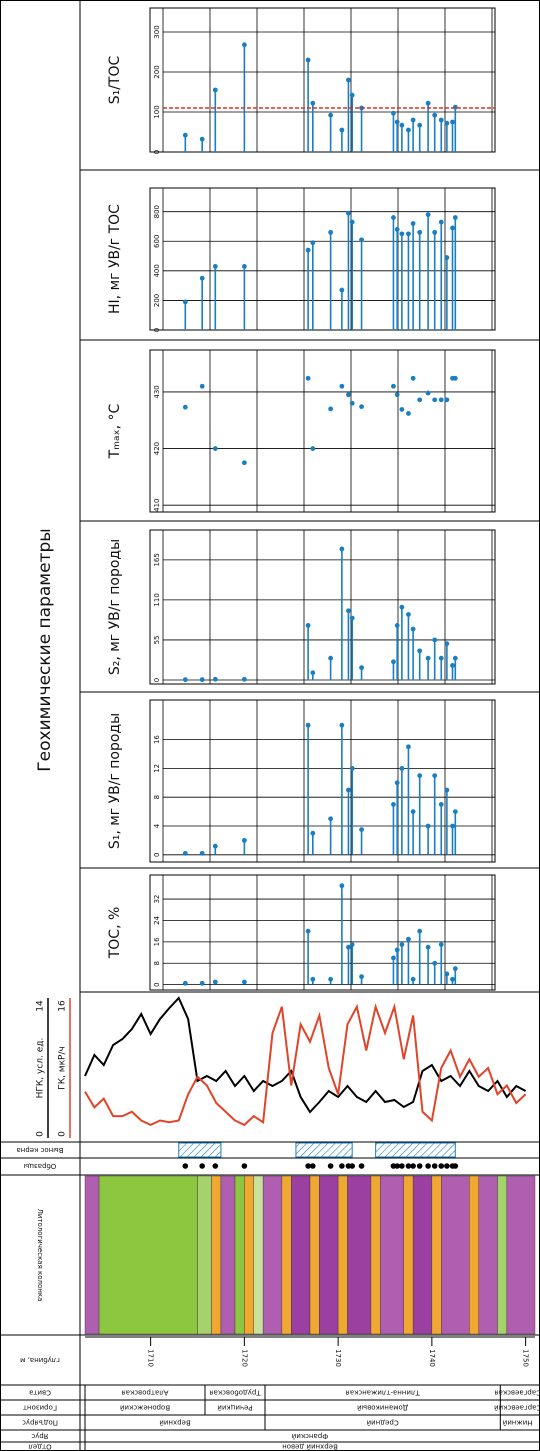  Describe the element at coordinates (115, 79) in the screenshot. I see `panel-label: S₁/TOC` at that location.